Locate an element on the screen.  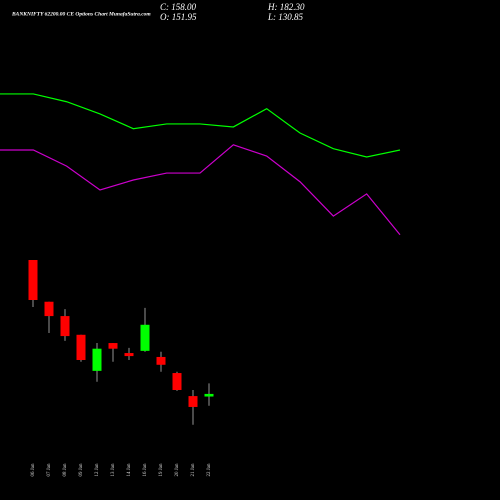
x-tick-label: 06 Jan is located at coordinates (33, 469).